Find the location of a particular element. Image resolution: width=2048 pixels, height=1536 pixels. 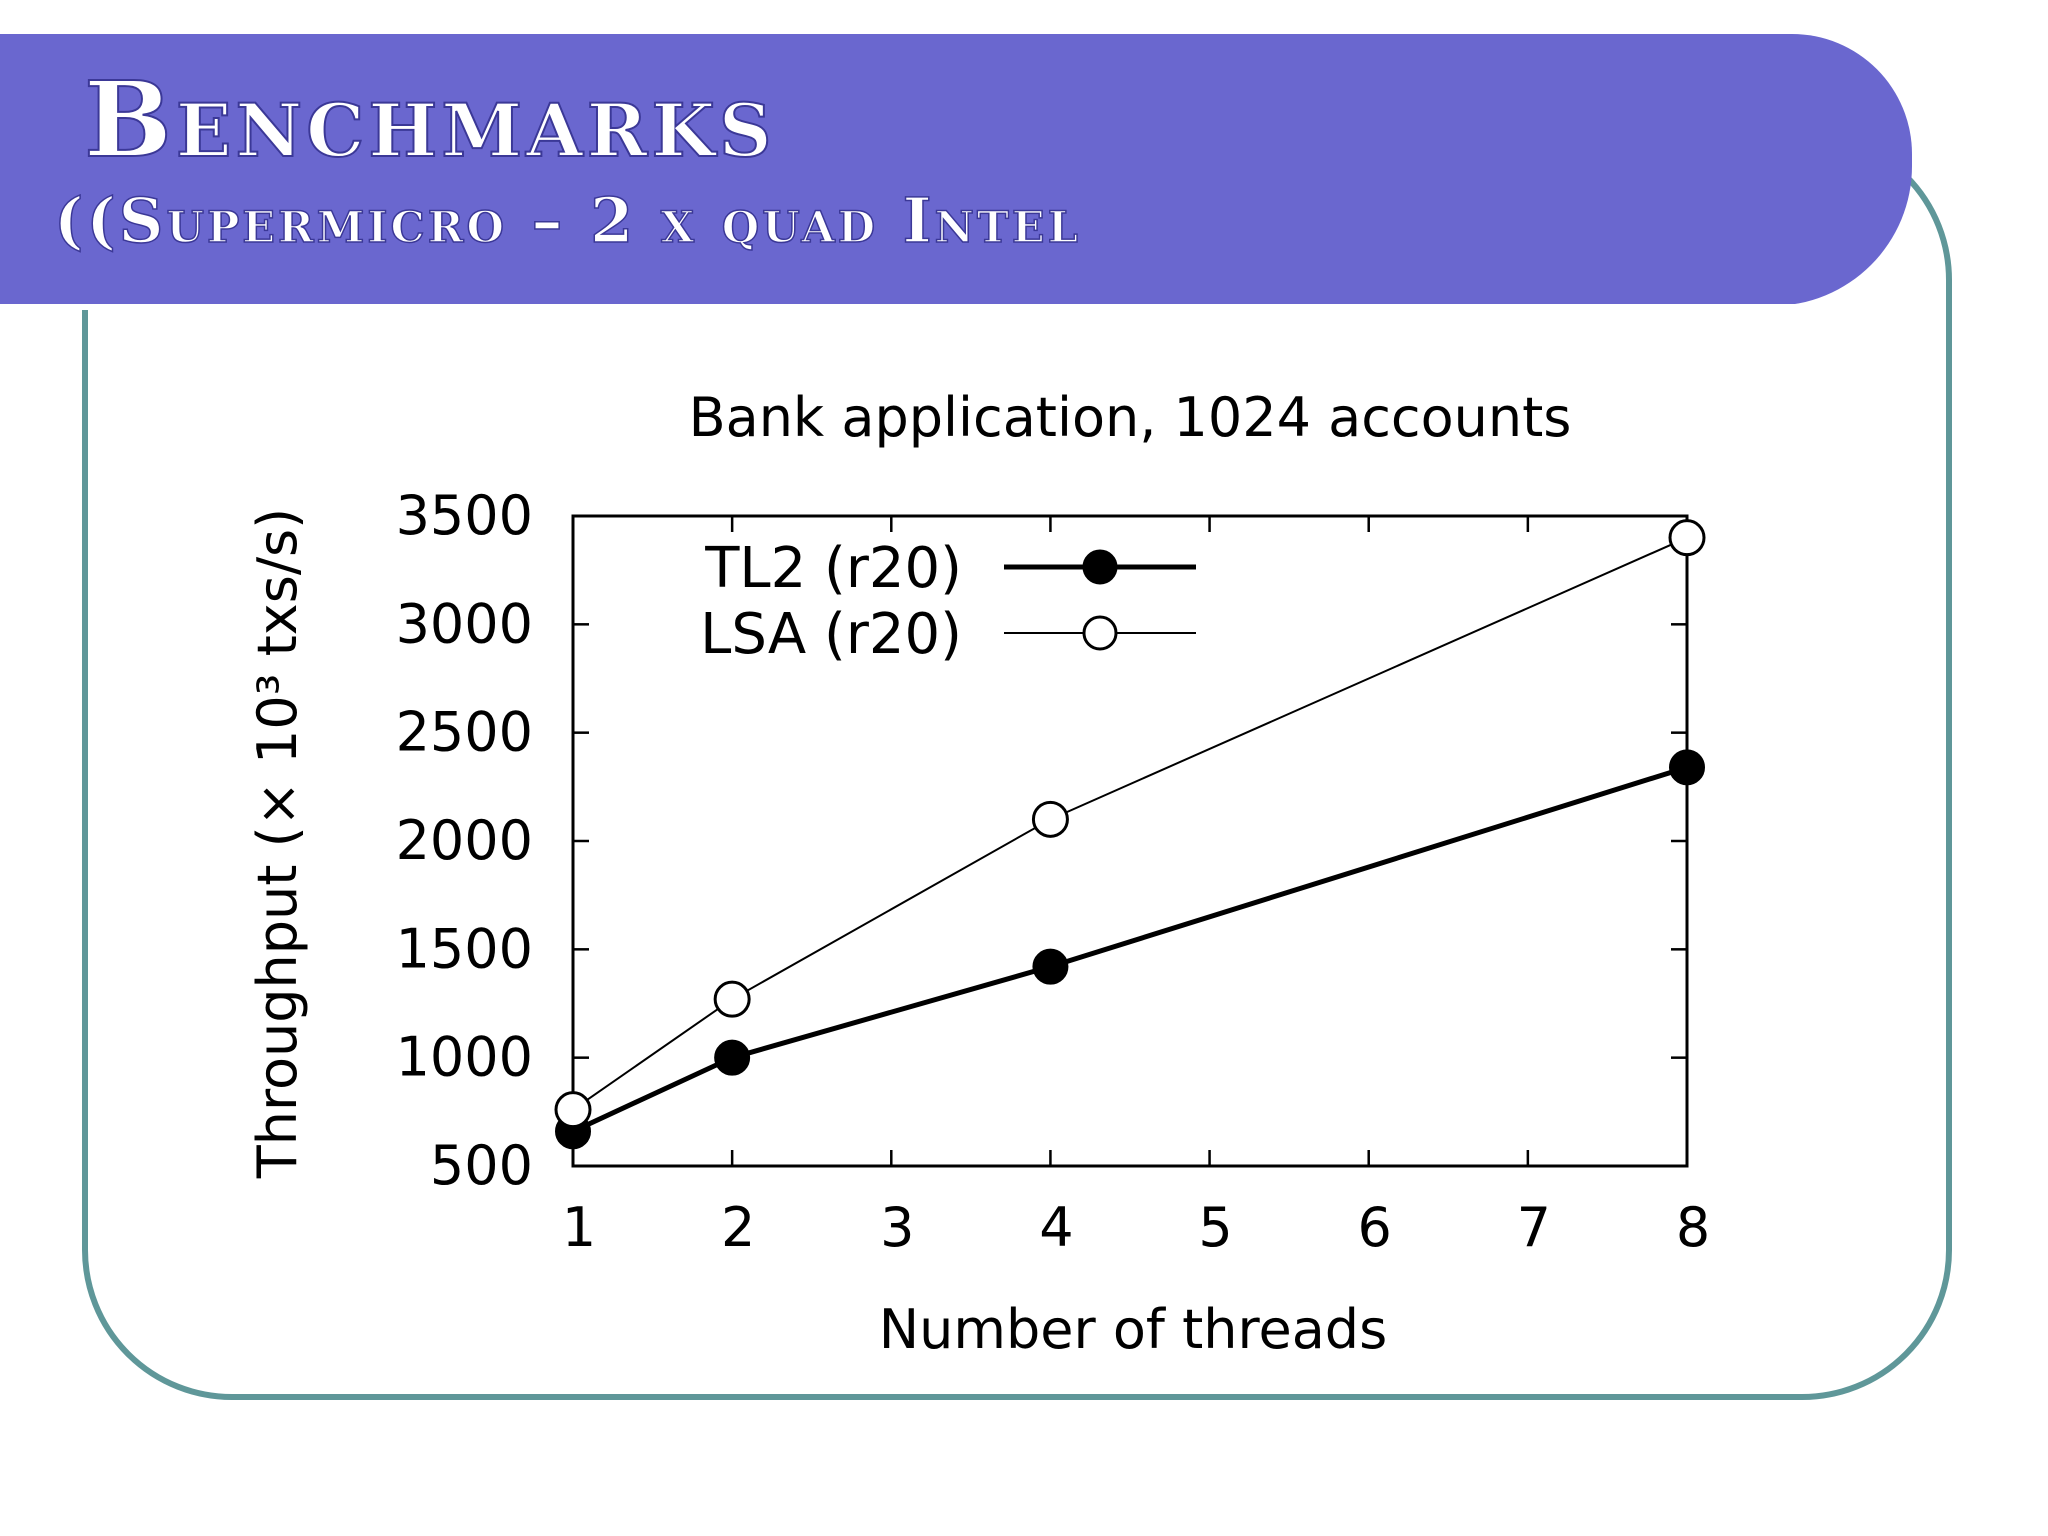

x-tick-label: 2 is located at coordinates (738, 1227).